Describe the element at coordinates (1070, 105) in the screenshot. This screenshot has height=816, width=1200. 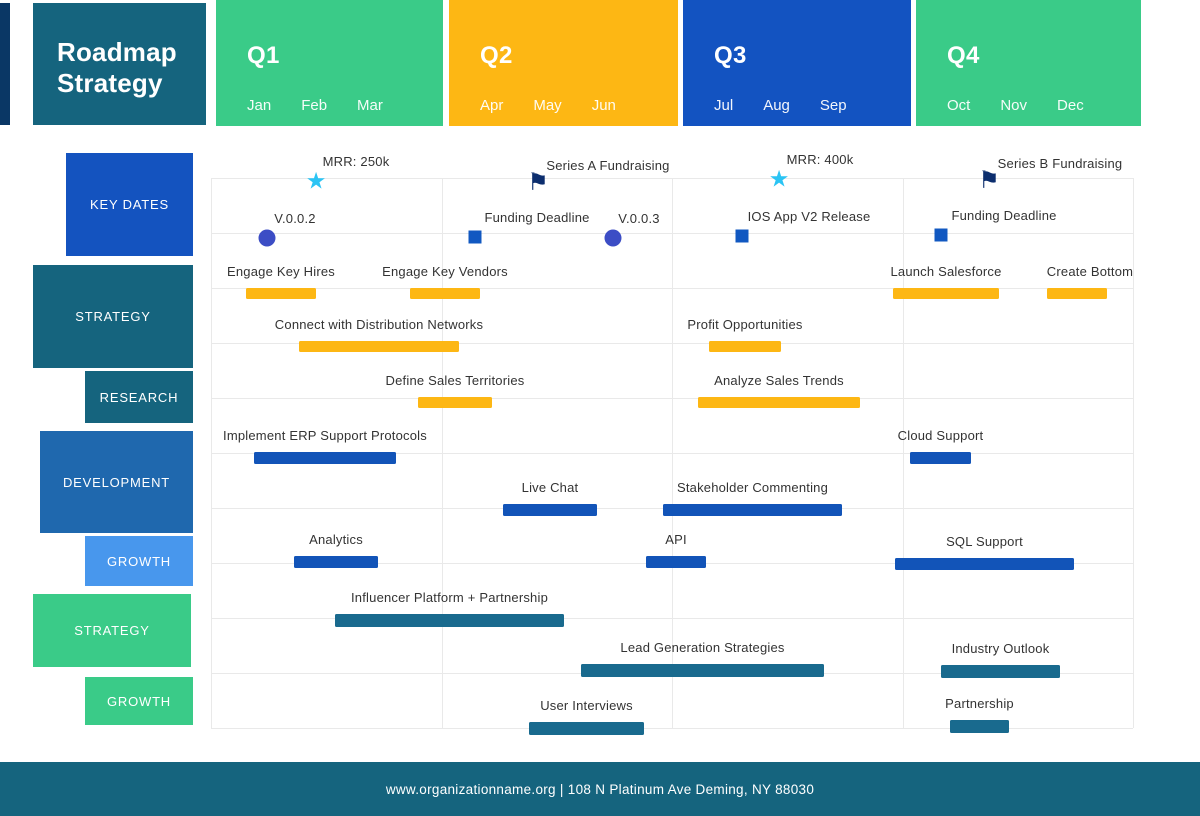
I see `month-label-dec: Dec` at that location.